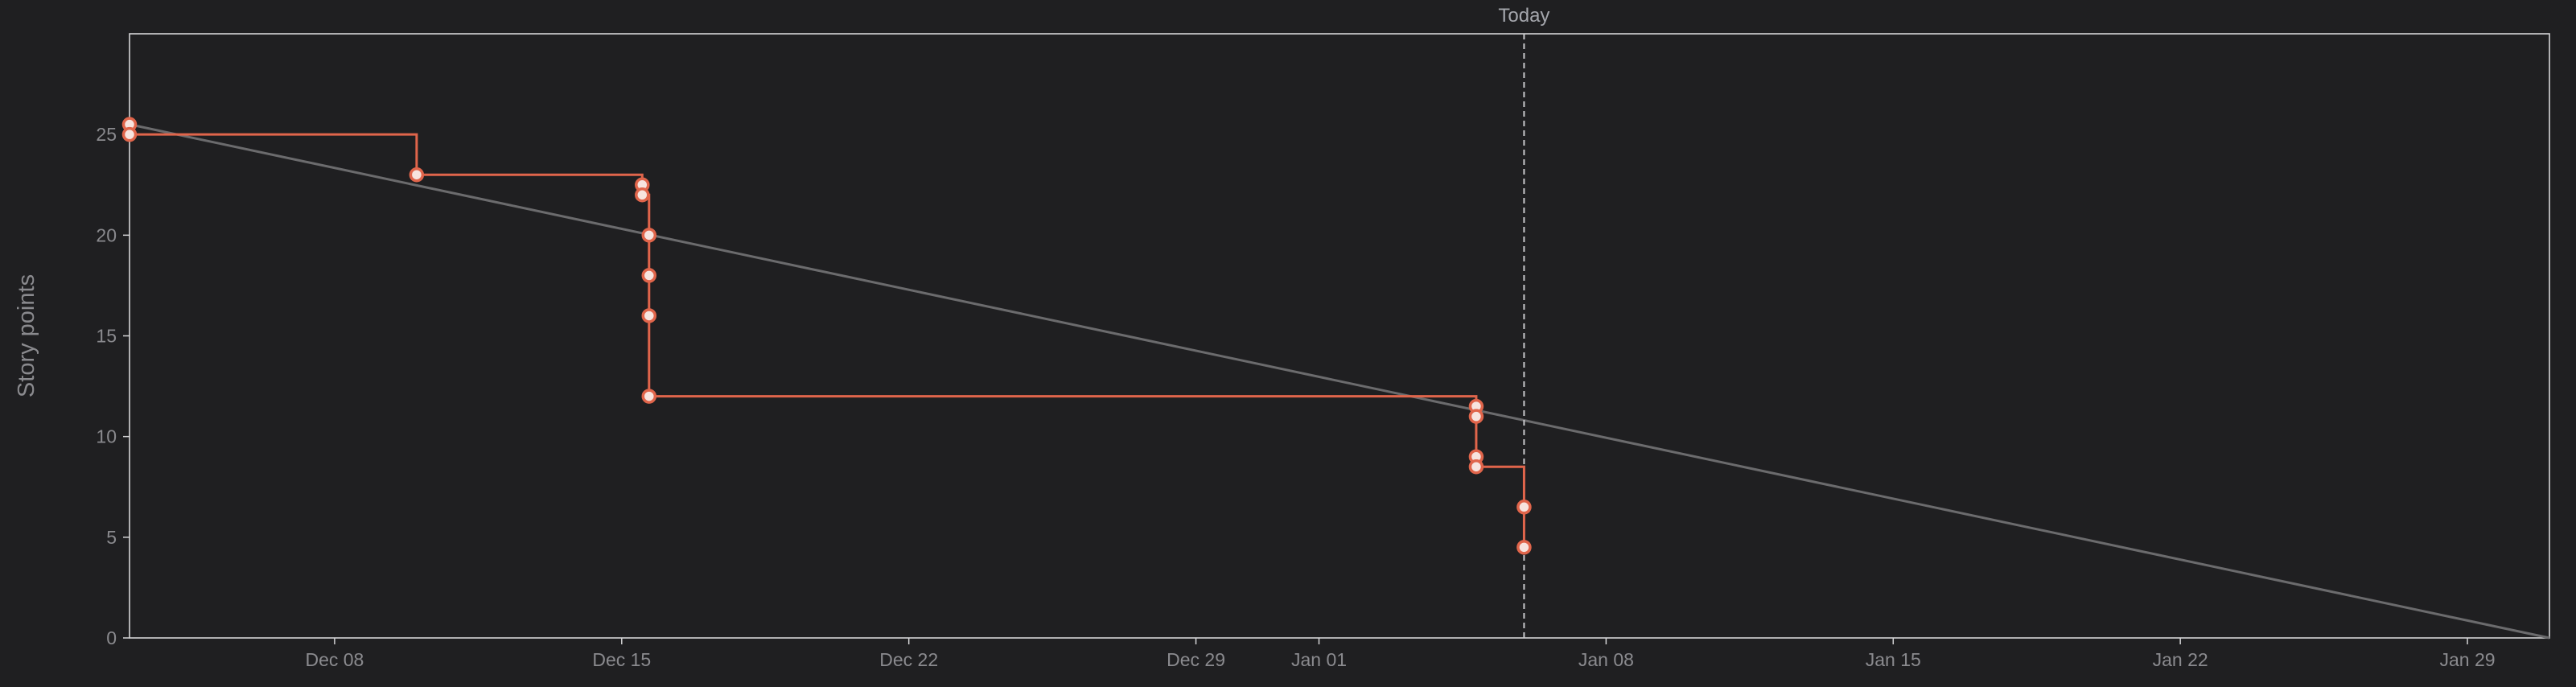 Image resolution: width=2576 pixels, height=687 pixels. Describe the element at coordinates (106, 336) in the screenshot. I see `y-tick-label: 15` at that location.